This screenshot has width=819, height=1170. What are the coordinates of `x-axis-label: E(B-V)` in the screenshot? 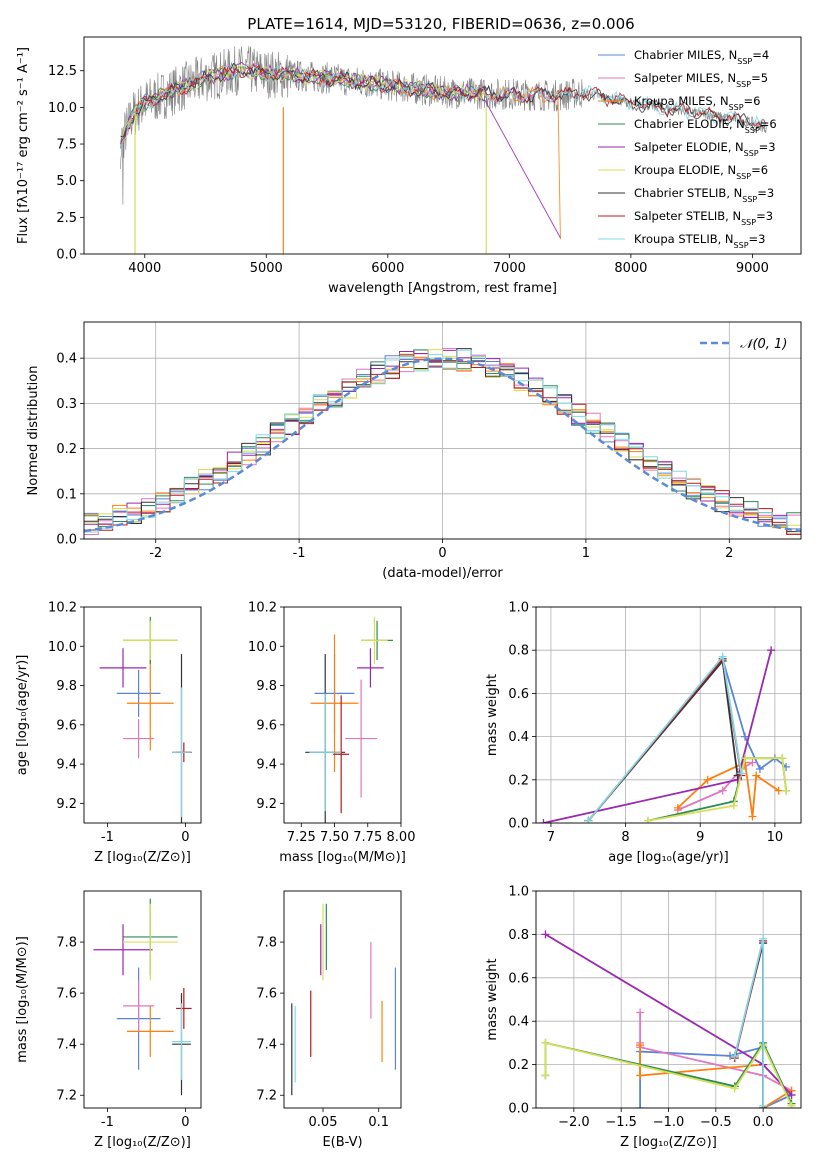 It's located at (342, 1142).